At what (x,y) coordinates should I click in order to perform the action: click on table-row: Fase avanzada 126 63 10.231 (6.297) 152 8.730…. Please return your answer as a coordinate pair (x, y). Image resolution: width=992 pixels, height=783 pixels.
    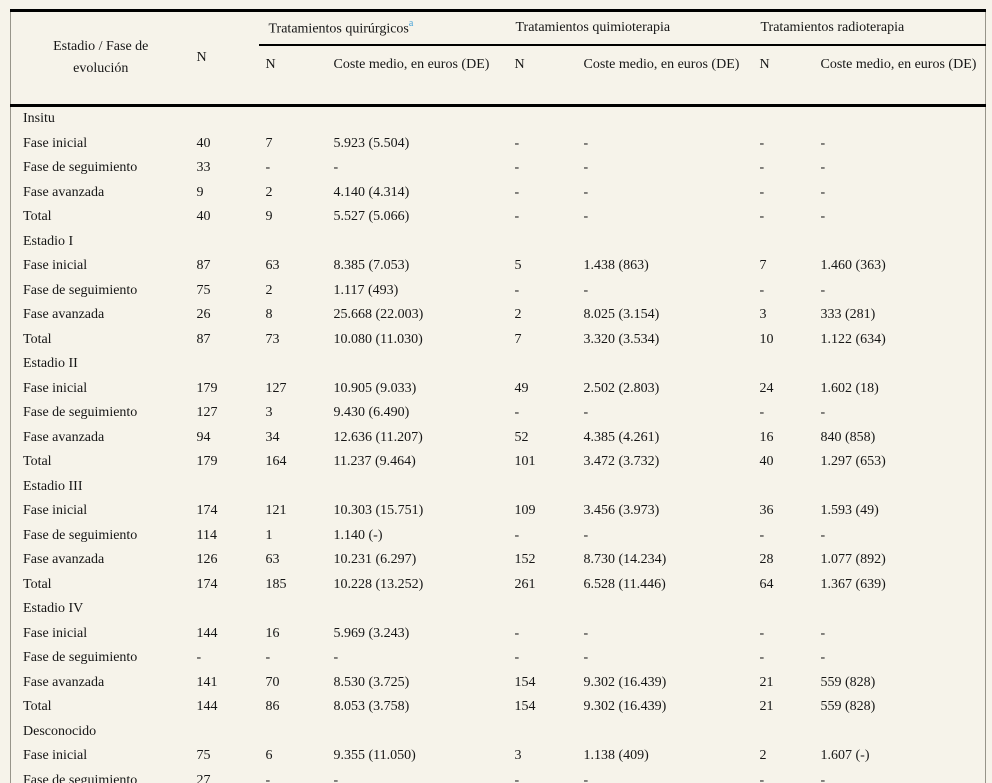
    Looking at the image, I should click on (498, 560).